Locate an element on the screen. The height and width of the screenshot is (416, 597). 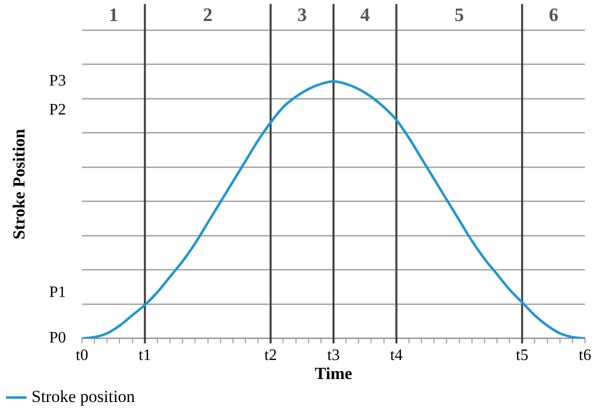
x-tick-label: t2 is located at coordinates (270, 355).